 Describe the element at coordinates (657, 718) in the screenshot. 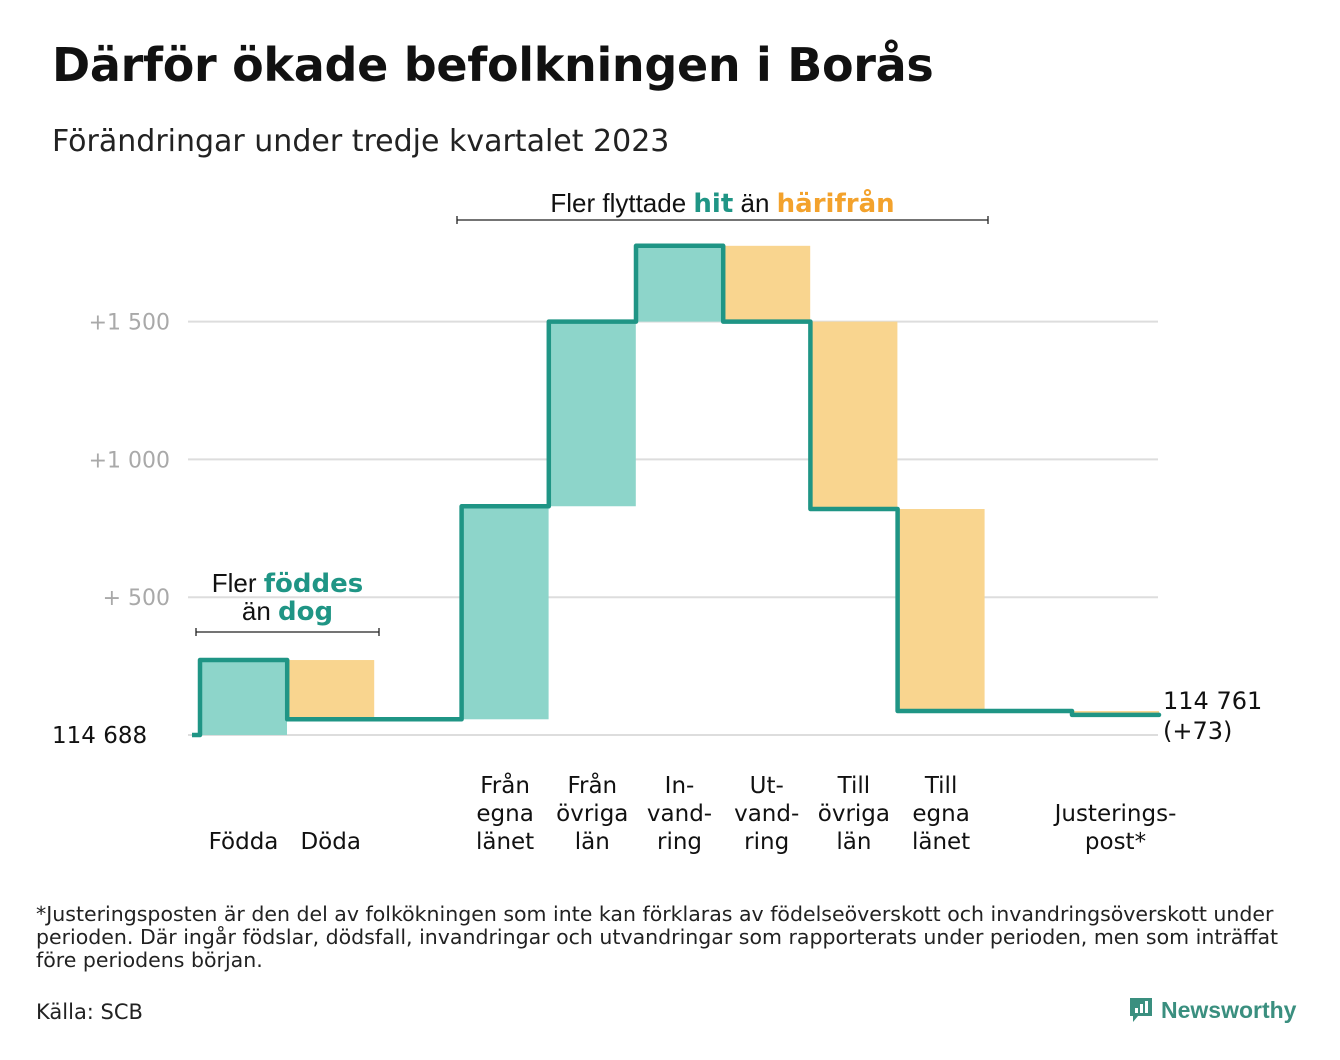

I see `value-labels: 114 688 114 761 (+73)` at that location.